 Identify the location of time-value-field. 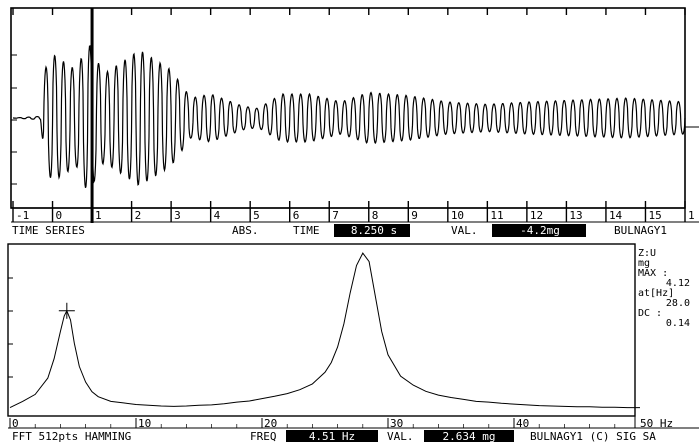
(372, 230).